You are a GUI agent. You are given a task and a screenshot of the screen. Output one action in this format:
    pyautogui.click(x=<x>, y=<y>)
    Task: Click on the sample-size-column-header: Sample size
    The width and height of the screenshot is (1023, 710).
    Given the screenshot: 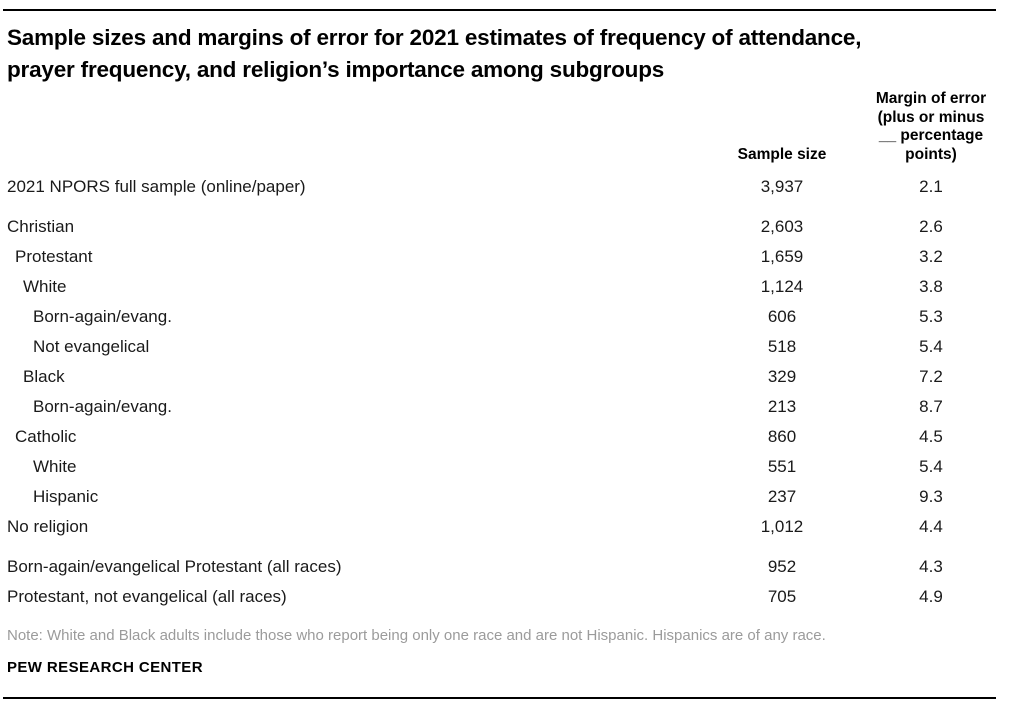 What is the action you would take?
    pyautogui.click(x=782, y=154)
    